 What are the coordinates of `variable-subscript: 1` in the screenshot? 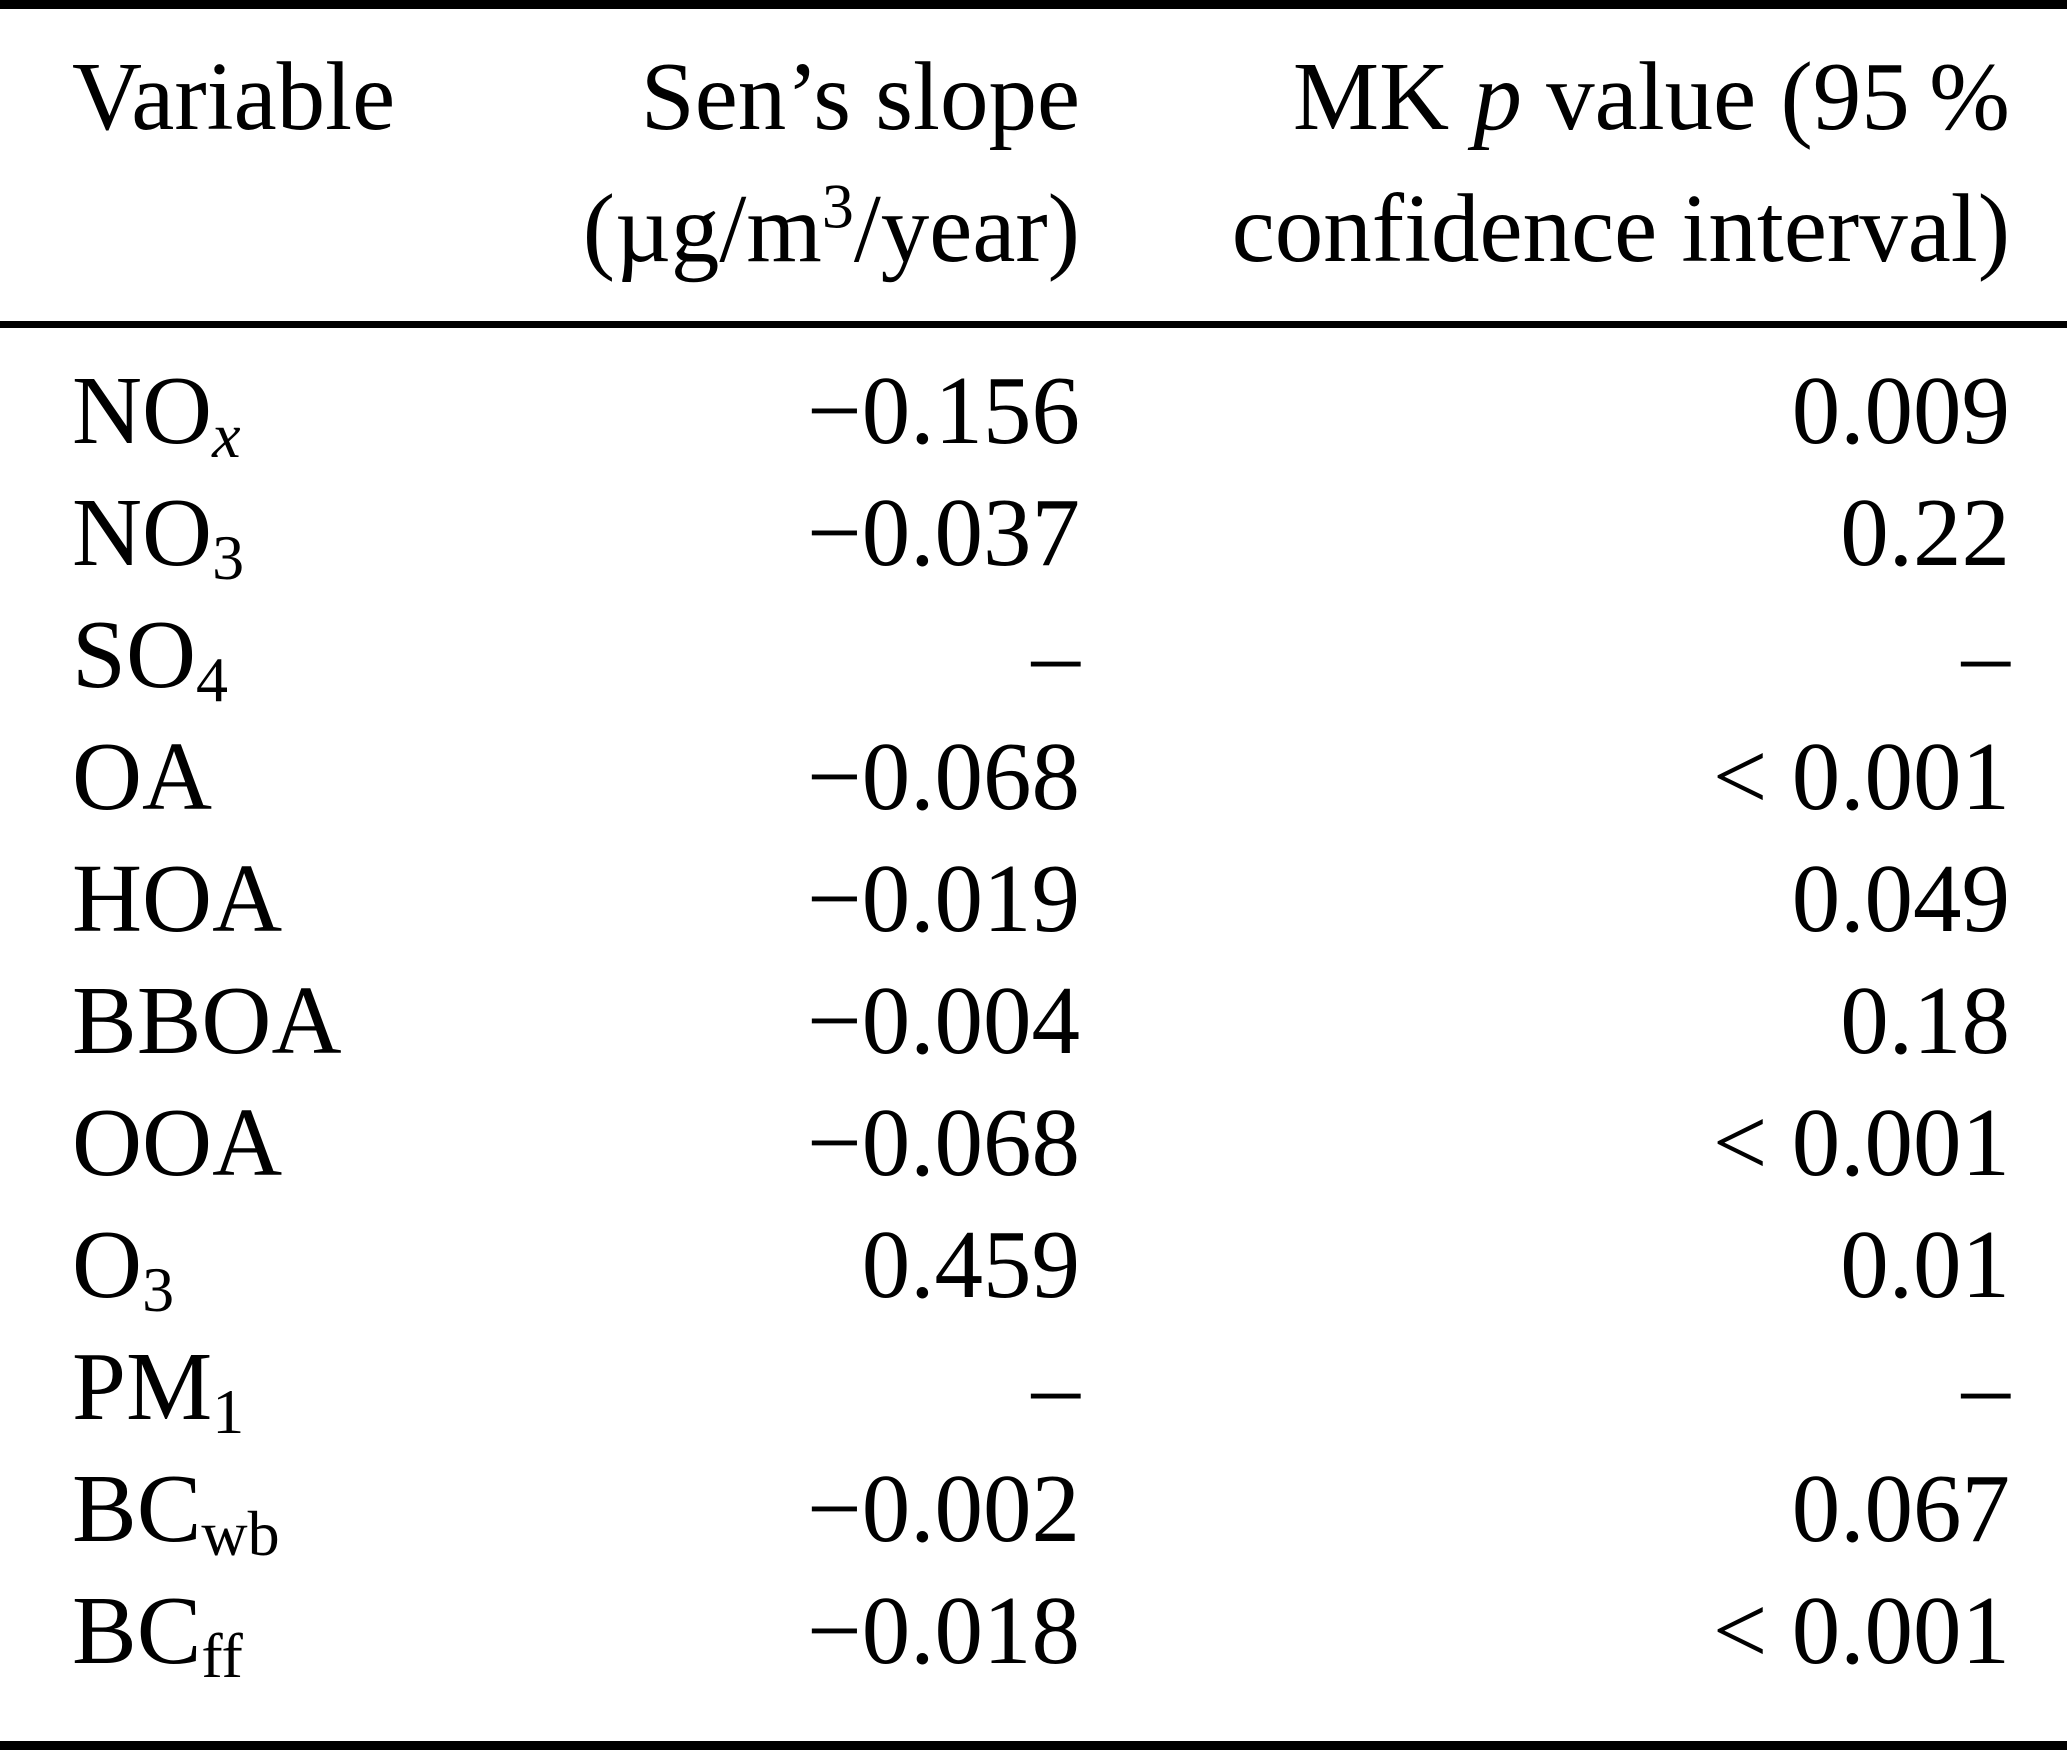 It's located at (228, 1412).